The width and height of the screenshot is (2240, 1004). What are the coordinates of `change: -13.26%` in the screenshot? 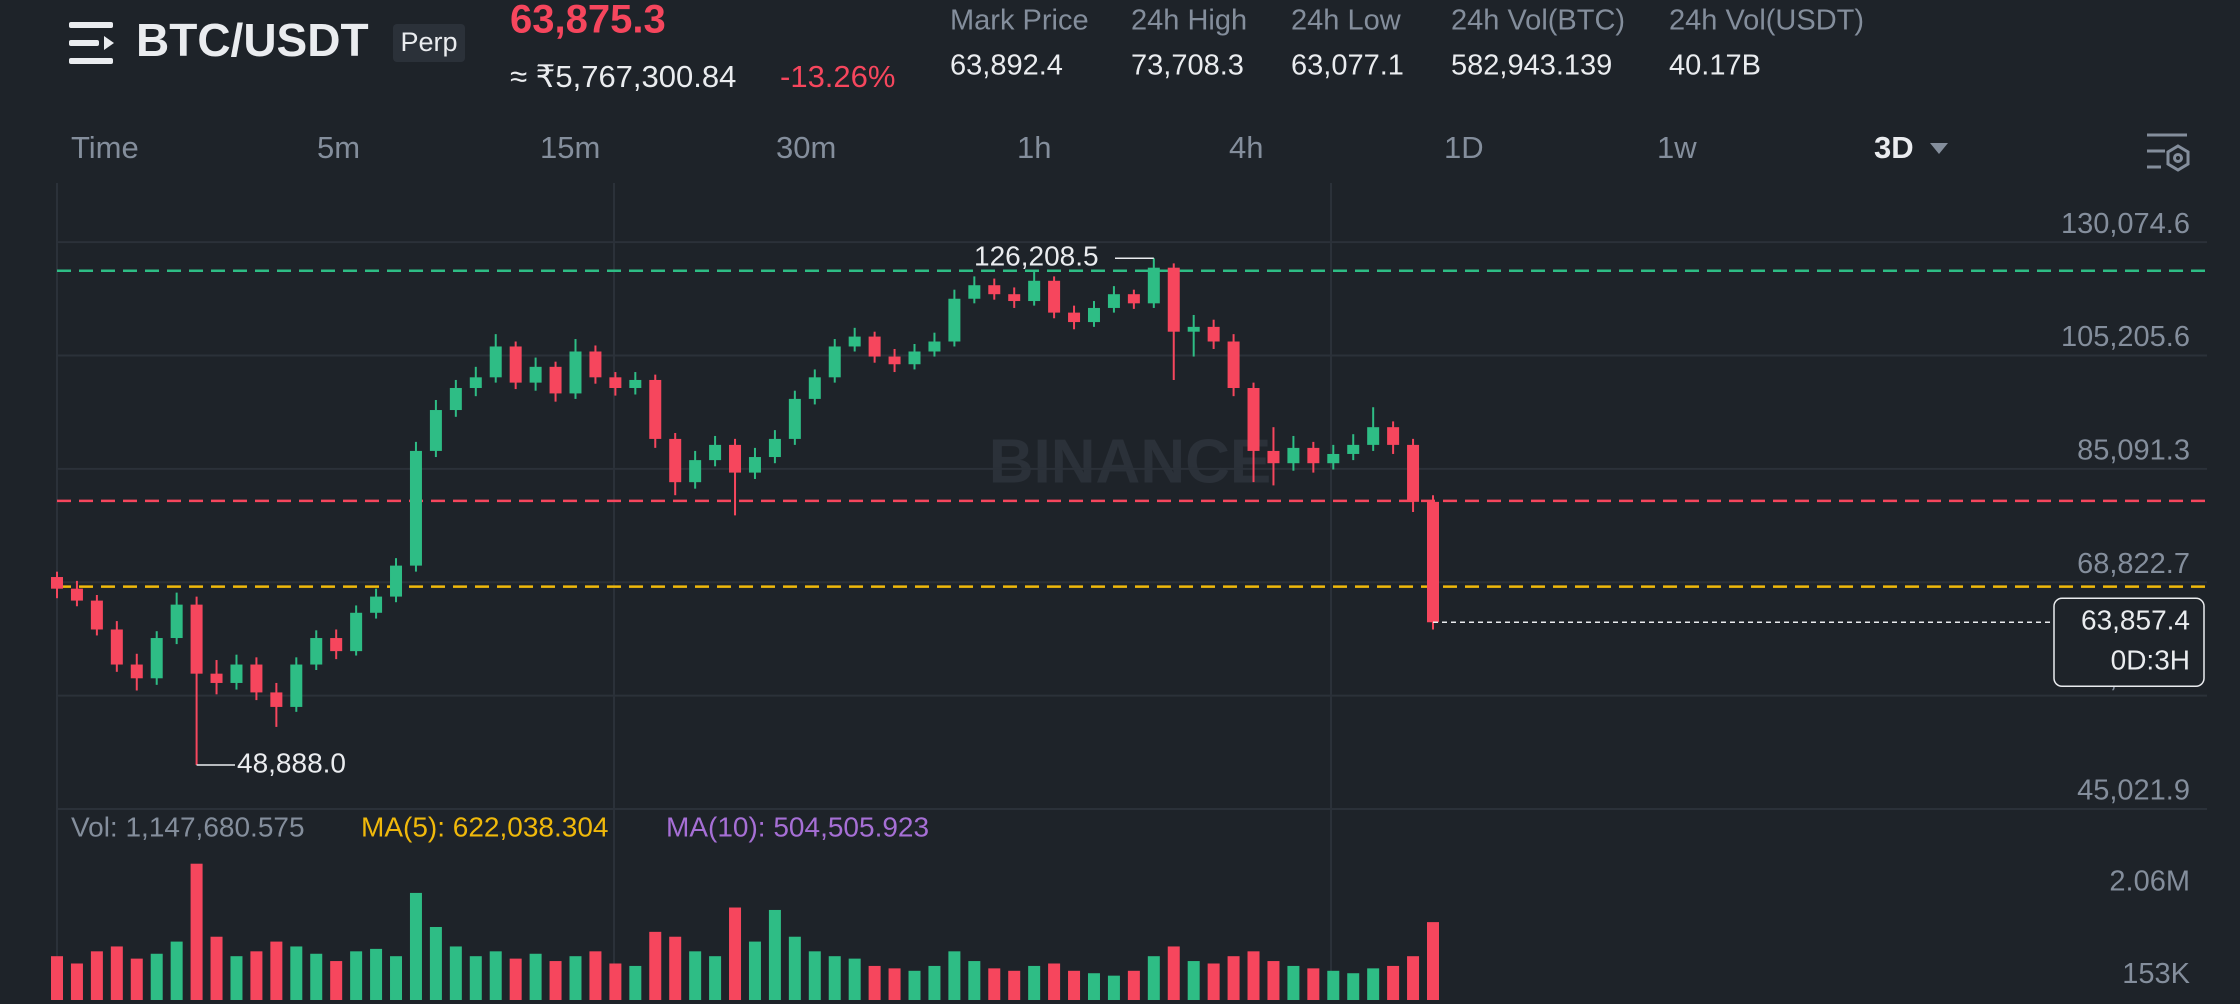 It's located at (837, 76).